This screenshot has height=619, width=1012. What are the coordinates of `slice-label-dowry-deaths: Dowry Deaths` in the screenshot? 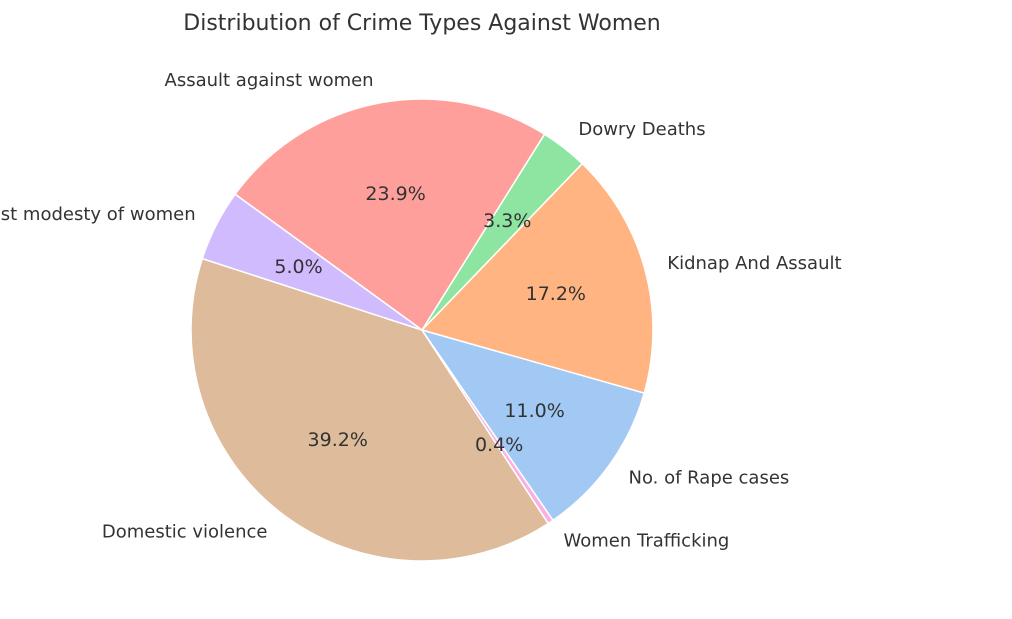 It's located at (641, 129).